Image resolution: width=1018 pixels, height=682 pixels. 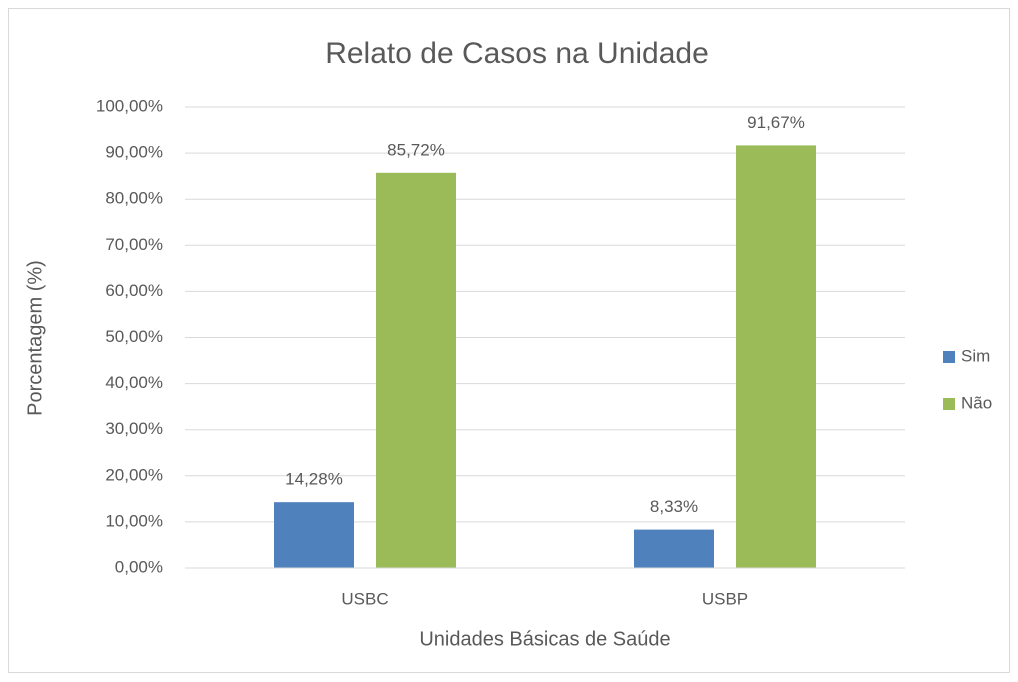 What do you see at coordinates (139, 566) in the screenshot?
I see `y-tick-label: 0,00%` at bounding box center [139, 566].